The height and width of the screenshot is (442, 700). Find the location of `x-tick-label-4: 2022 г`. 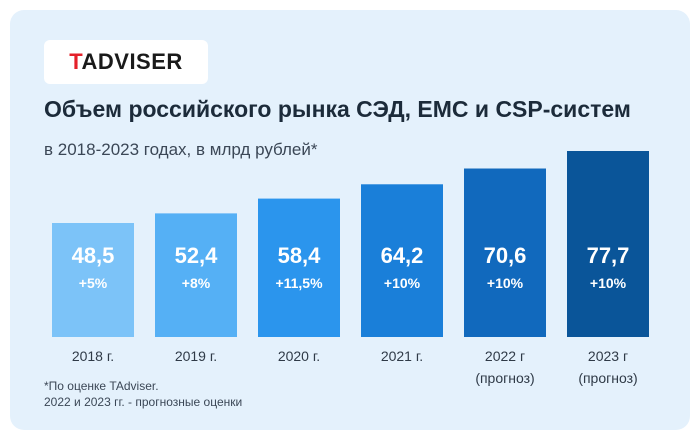

x-tick-label-4: 2022 г is located at coordinates (505, 356).